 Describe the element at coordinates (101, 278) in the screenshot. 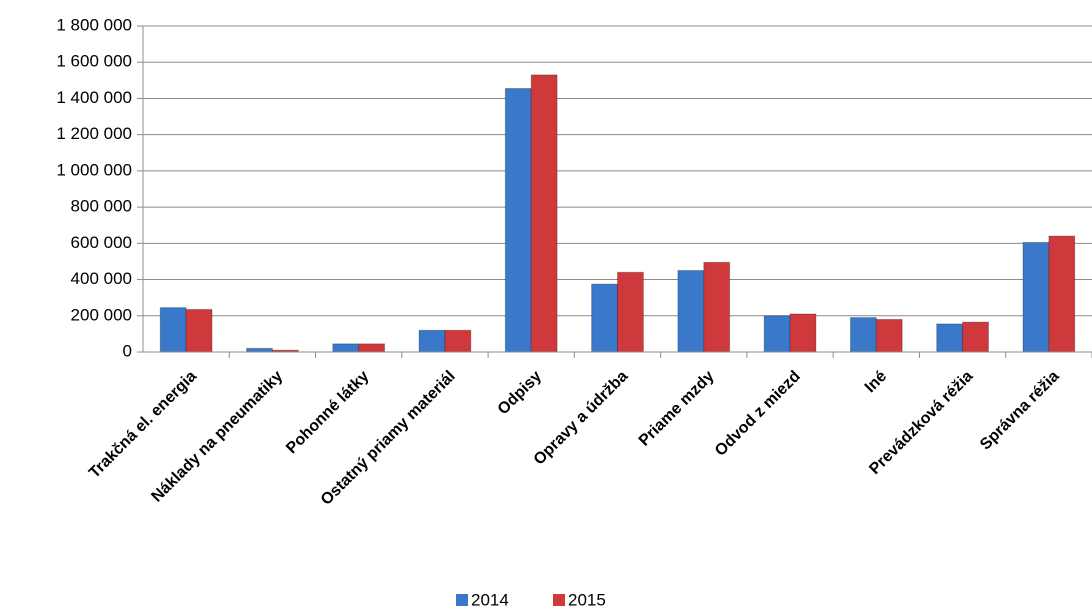

I see `y-tick-label: 400 000` at that location.